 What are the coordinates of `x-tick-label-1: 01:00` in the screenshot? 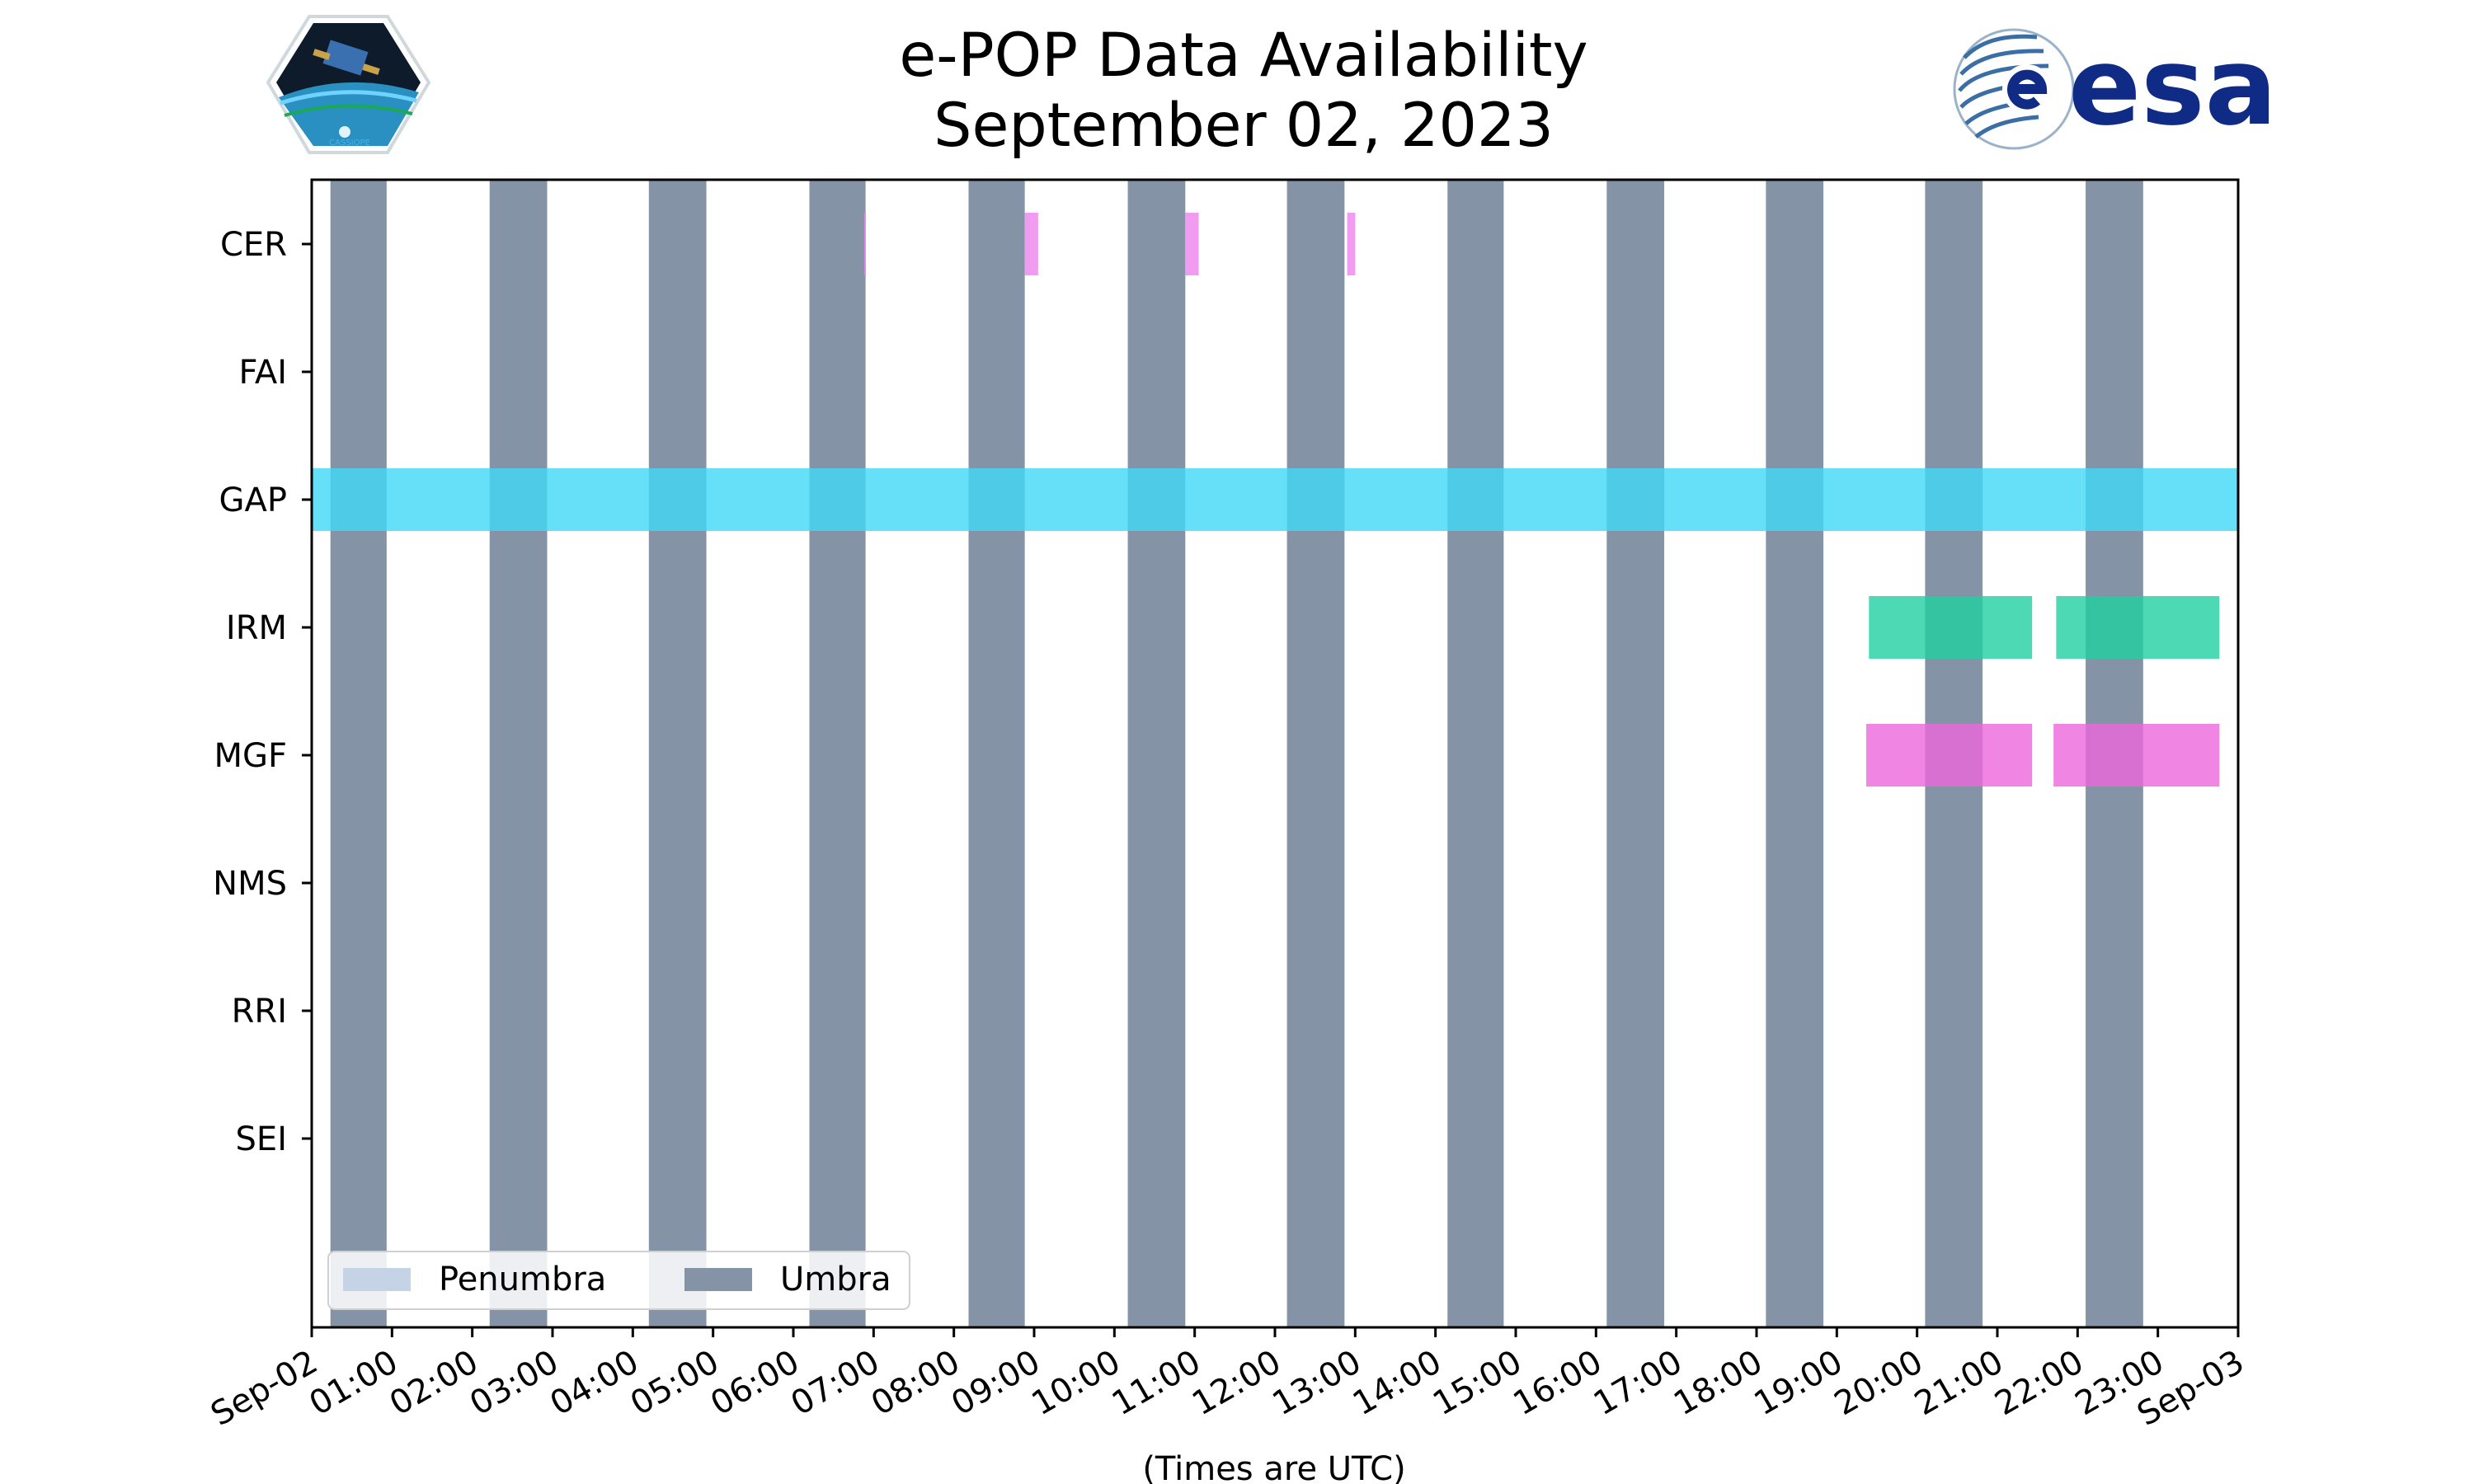 It's located at (353, 1383).